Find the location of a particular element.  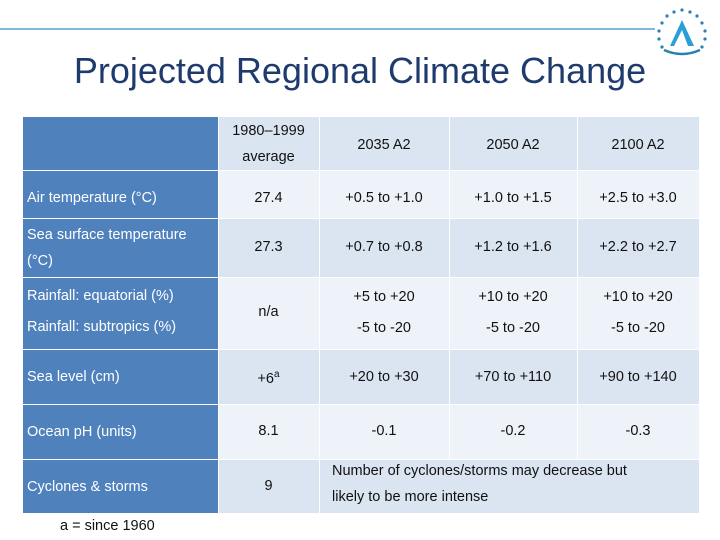

row-bg-sea is located at coordinates (458, 376).